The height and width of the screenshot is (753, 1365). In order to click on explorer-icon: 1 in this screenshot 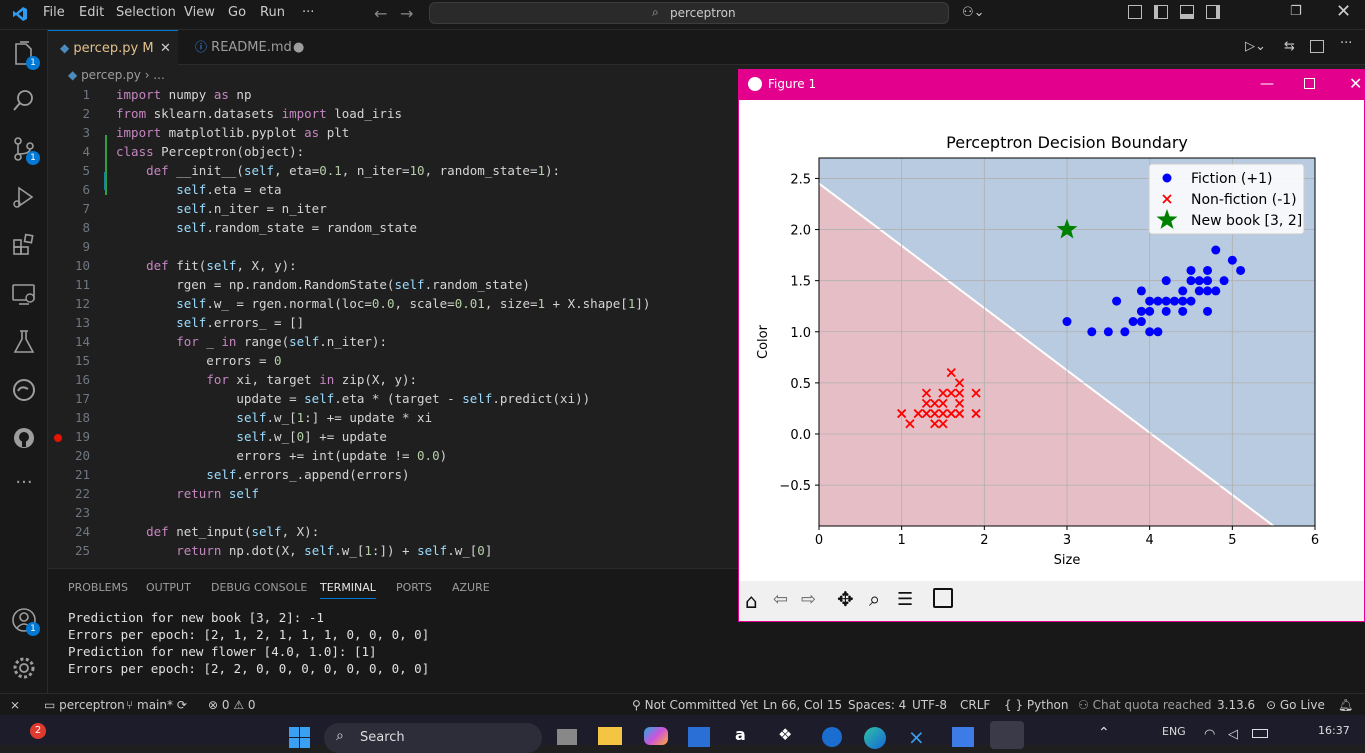, I will do `click(25, 55)`.